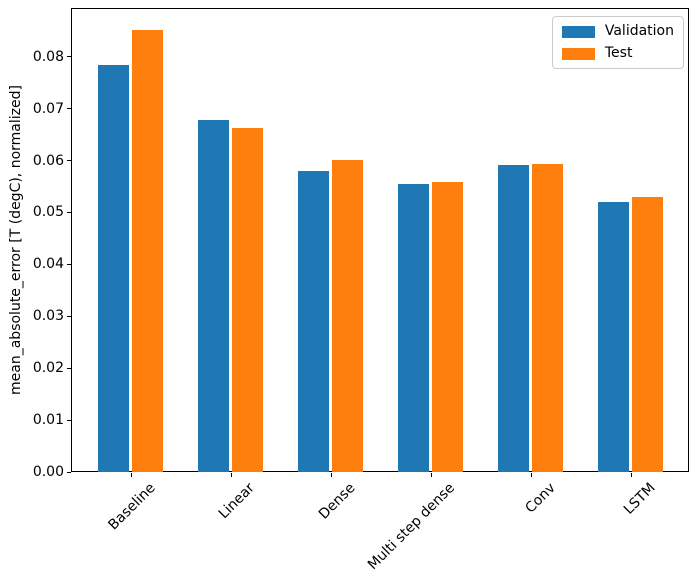 This screenshot has width=700, height=582. I want to click on legend-label-test: Test, so click(618, 53).